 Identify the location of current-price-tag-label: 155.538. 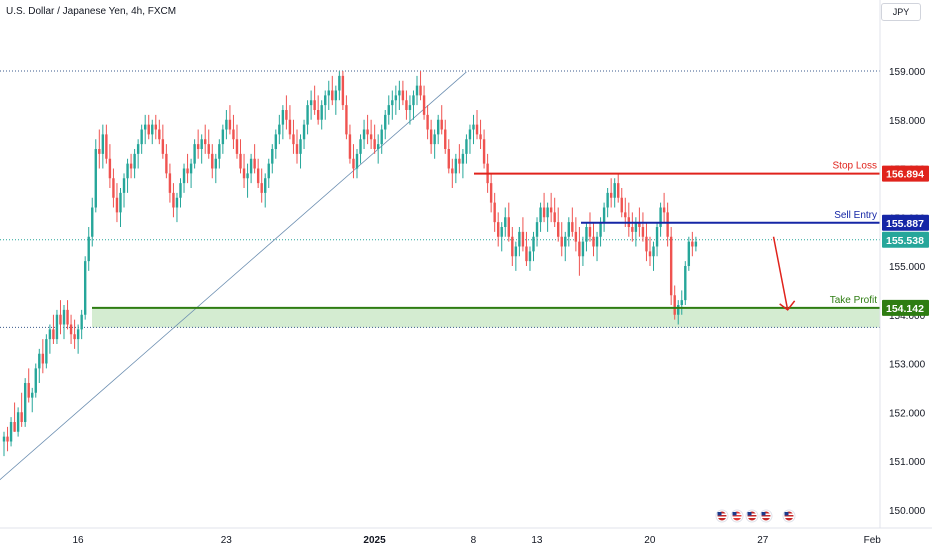
(905, 241).